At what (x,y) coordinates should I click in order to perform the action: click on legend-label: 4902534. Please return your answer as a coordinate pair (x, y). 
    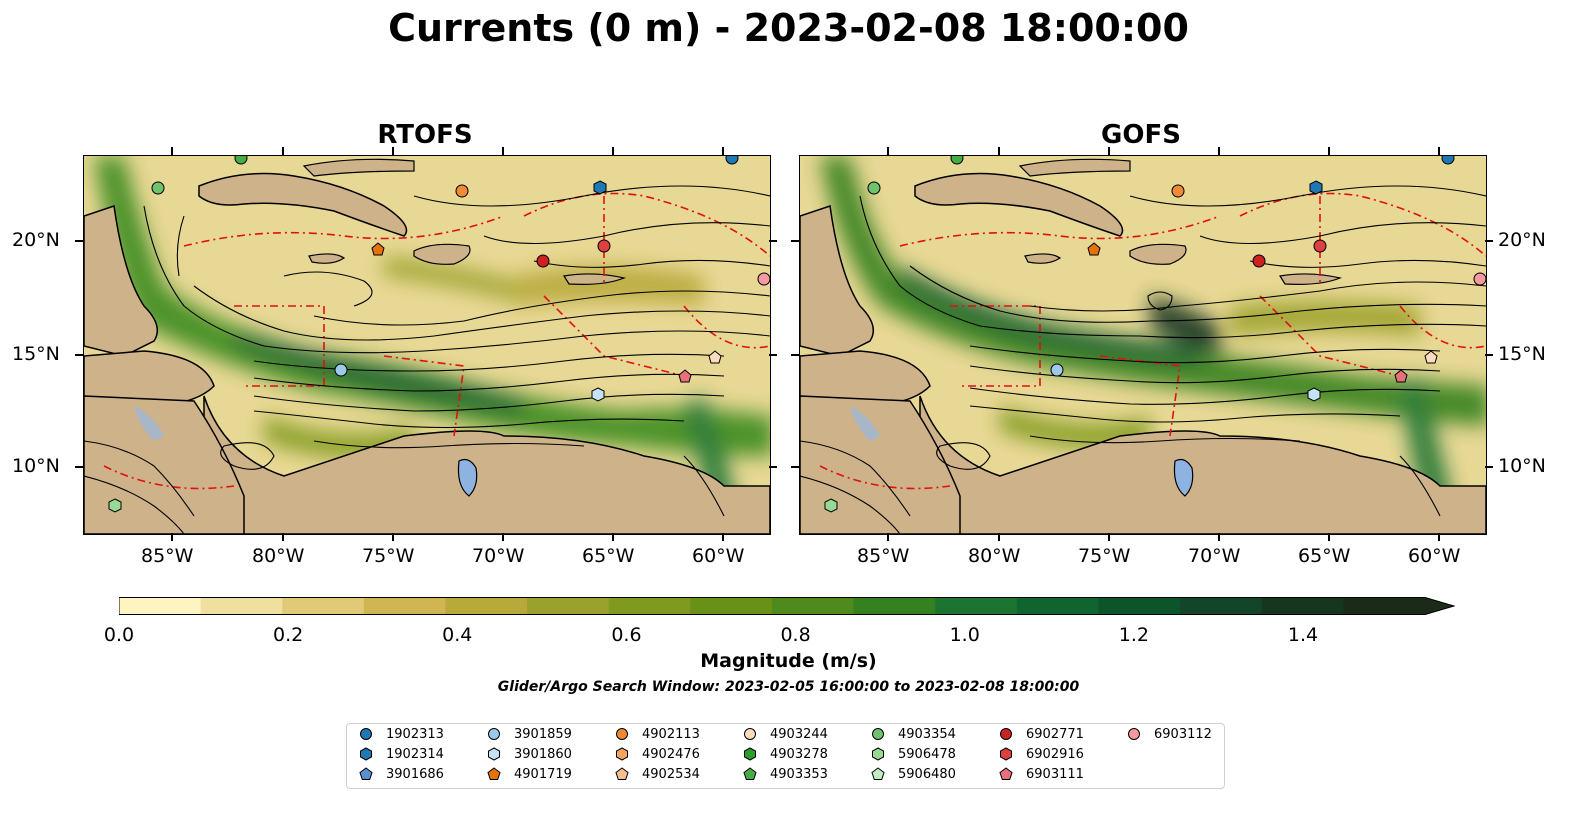
    Looking at the image, I should click on (671, 774).